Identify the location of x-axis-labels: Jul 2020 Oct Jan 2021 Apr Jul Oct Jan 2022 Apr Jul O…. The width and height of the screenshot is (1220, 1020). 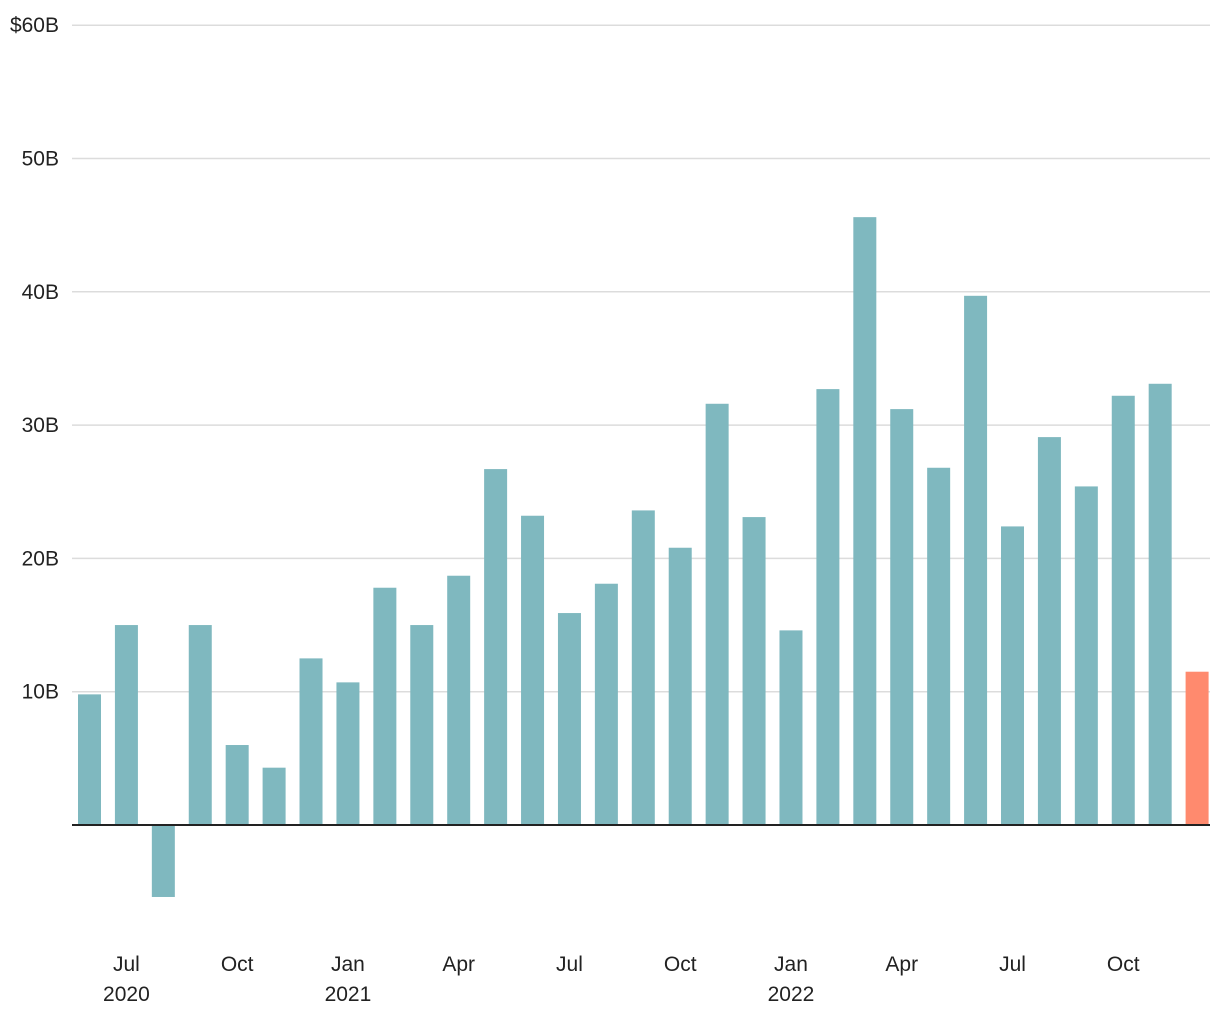
(621, 979).